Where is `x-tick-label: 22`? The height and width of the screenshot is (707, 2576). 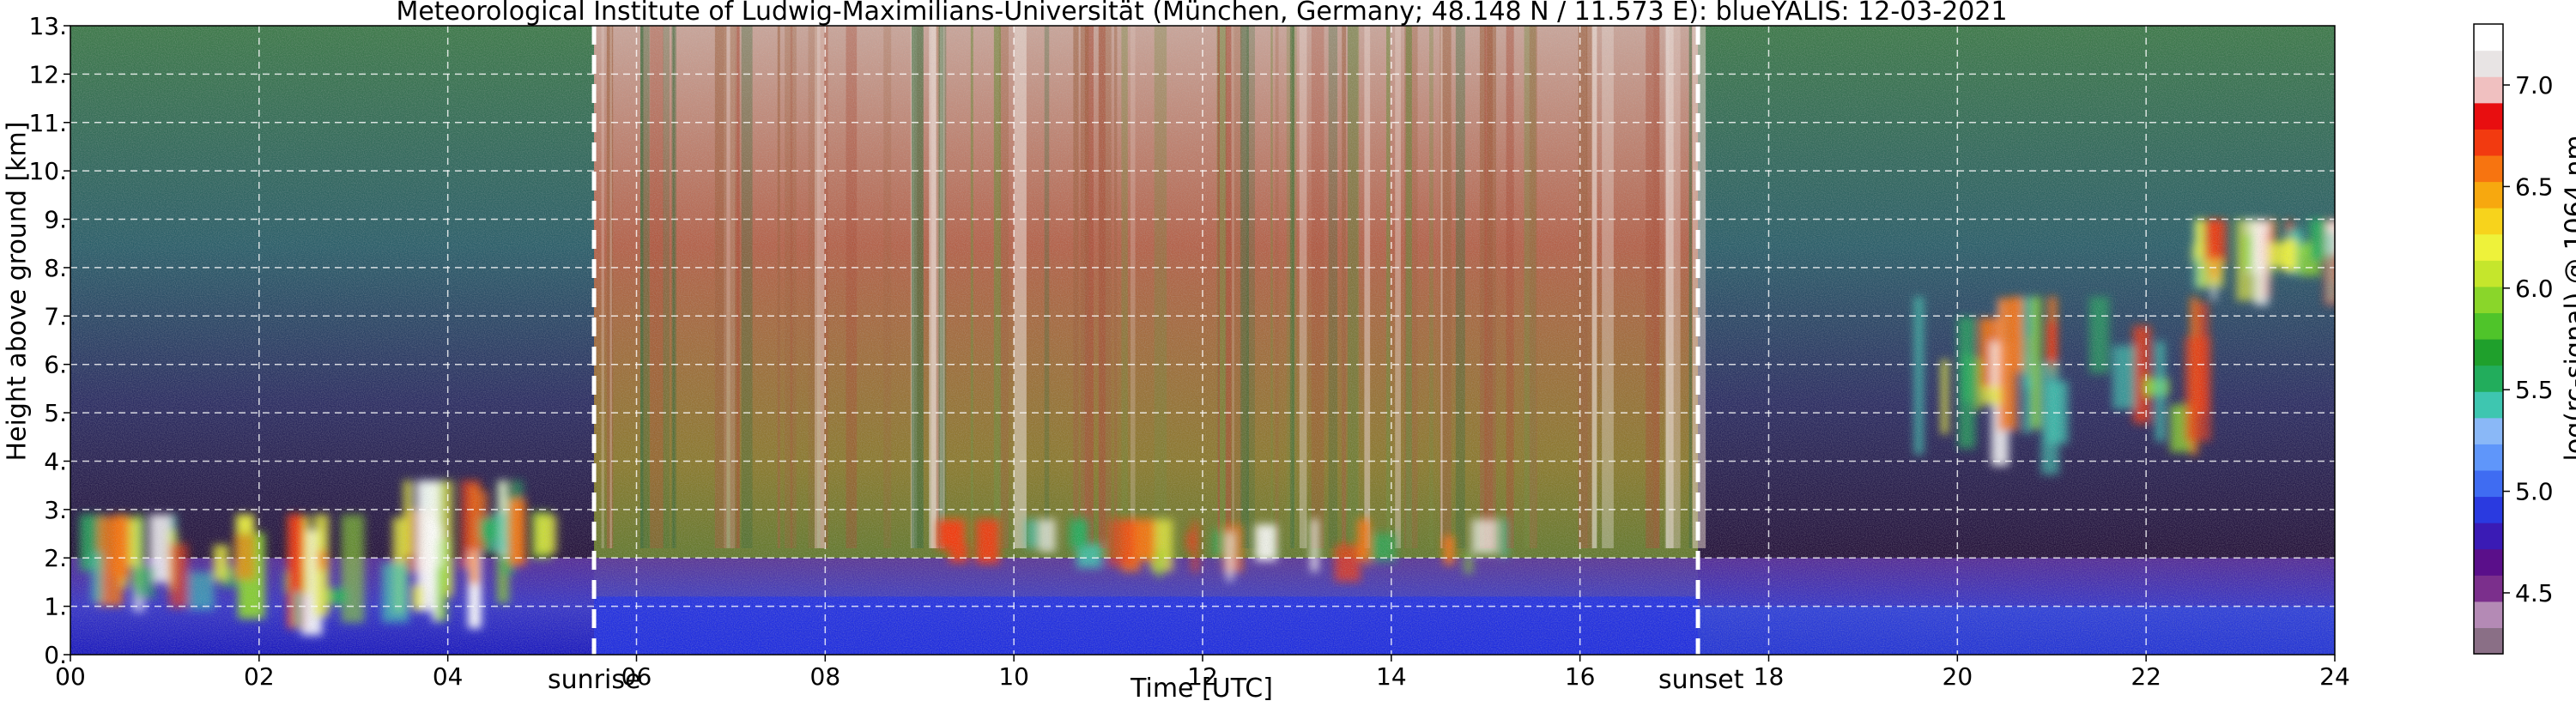 x-tick-label: 22 is located at coordinates (2146, 676).